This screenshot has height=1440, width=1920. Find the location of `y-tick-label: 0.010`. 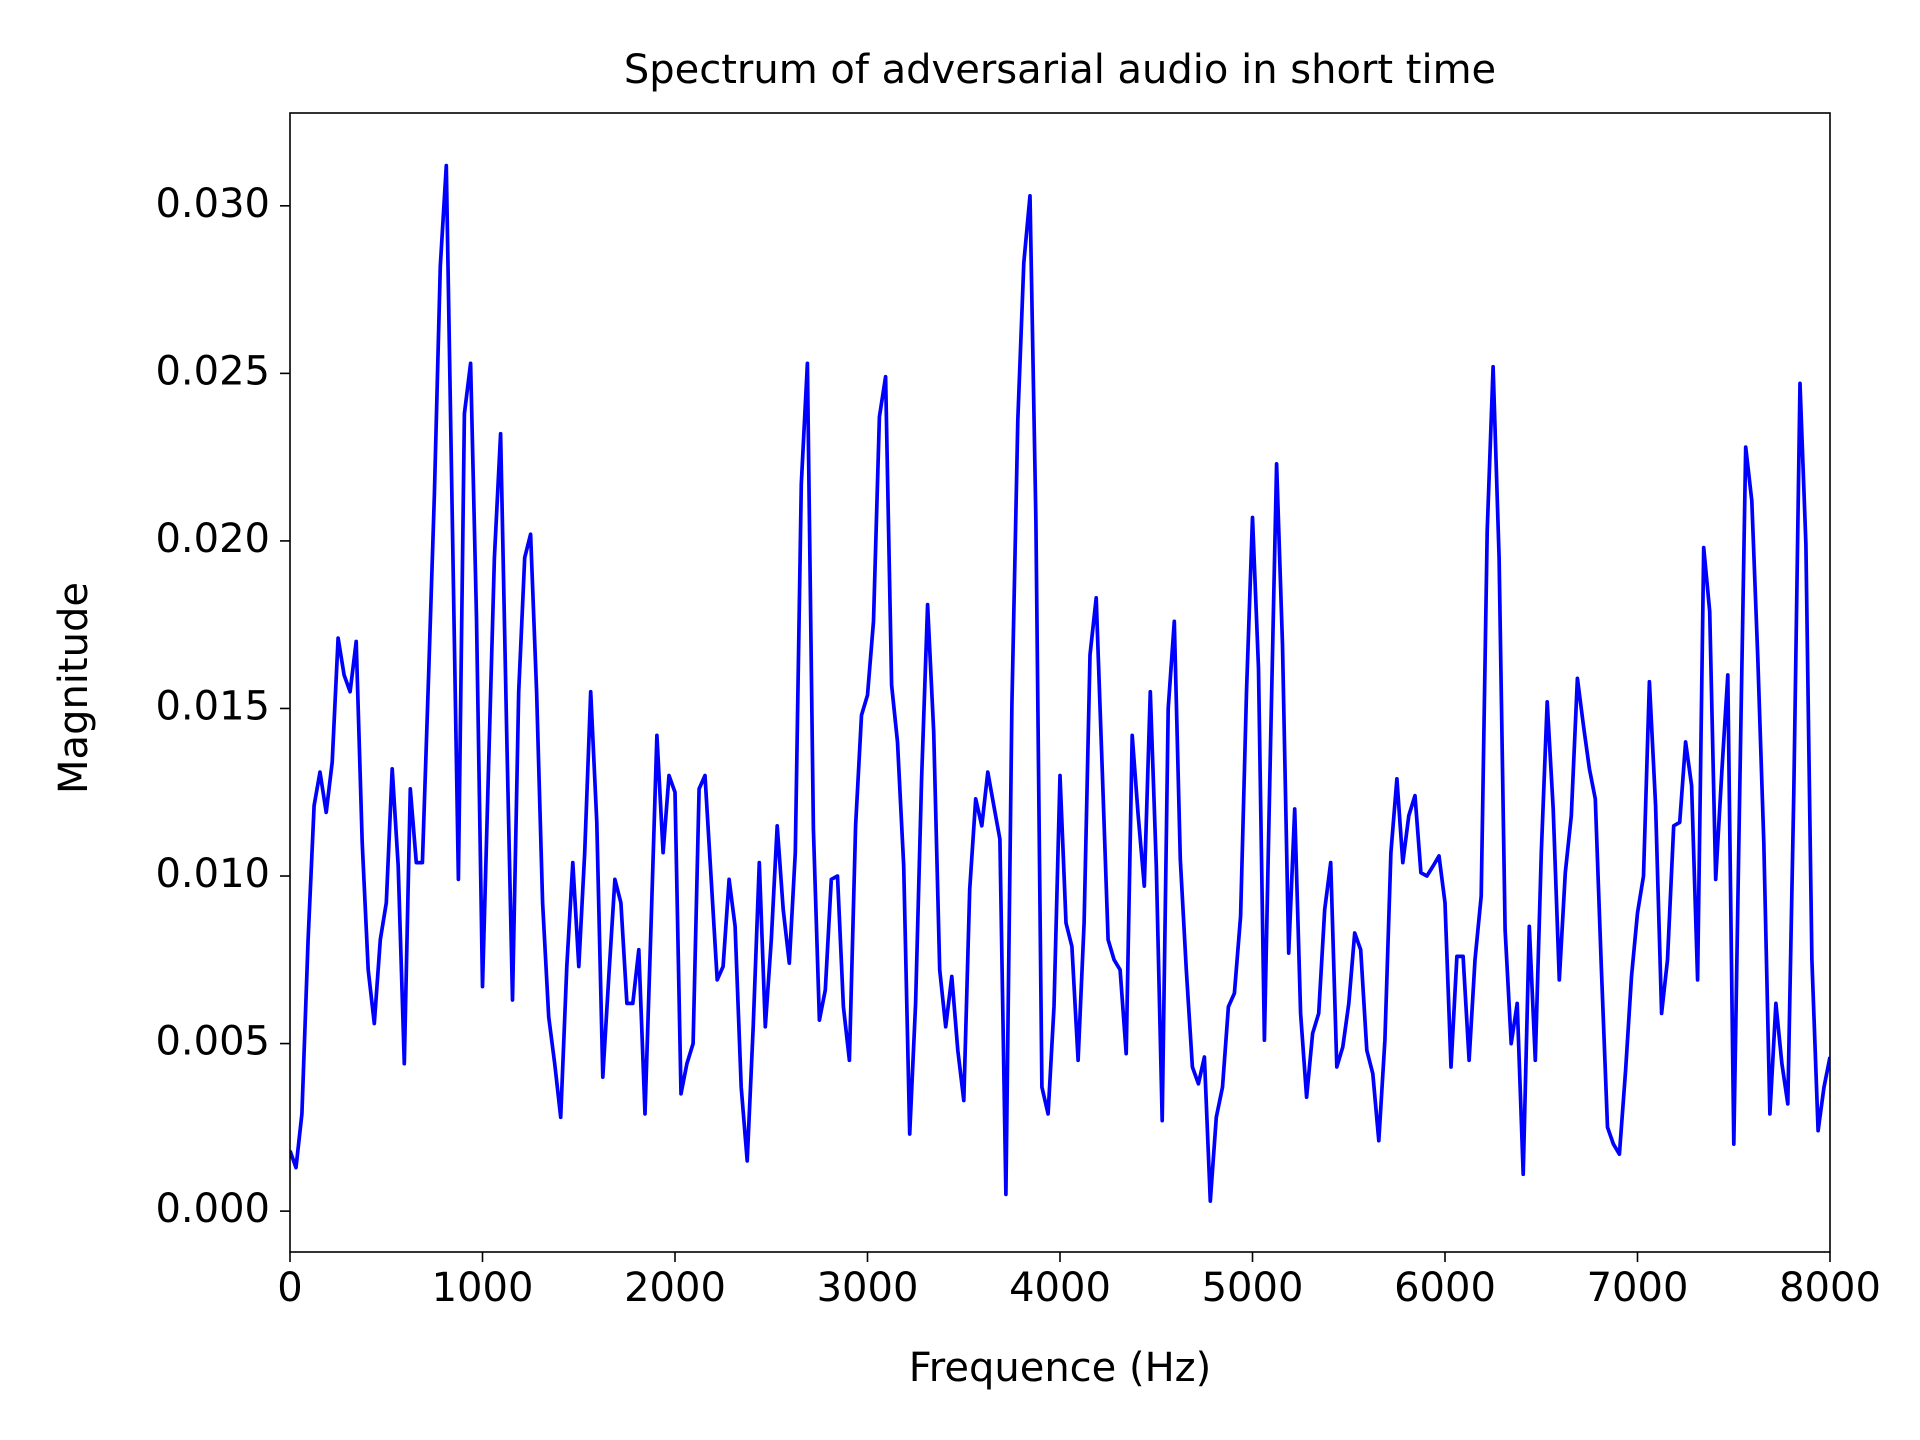

y-tick-label: 0.010 is located at coordinates (212, 874).